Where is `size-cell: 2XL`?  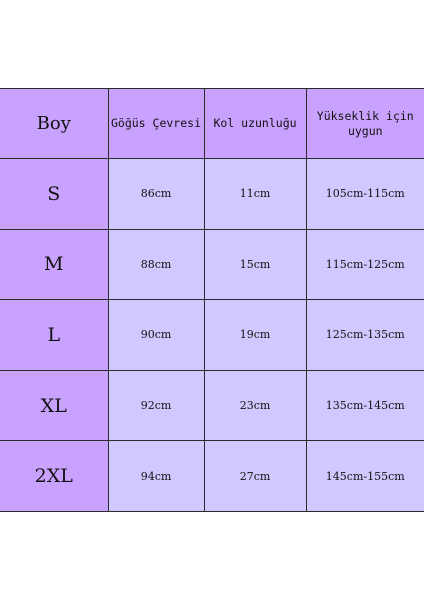 size-cell: 2XL is located at coordinates (54, 476).